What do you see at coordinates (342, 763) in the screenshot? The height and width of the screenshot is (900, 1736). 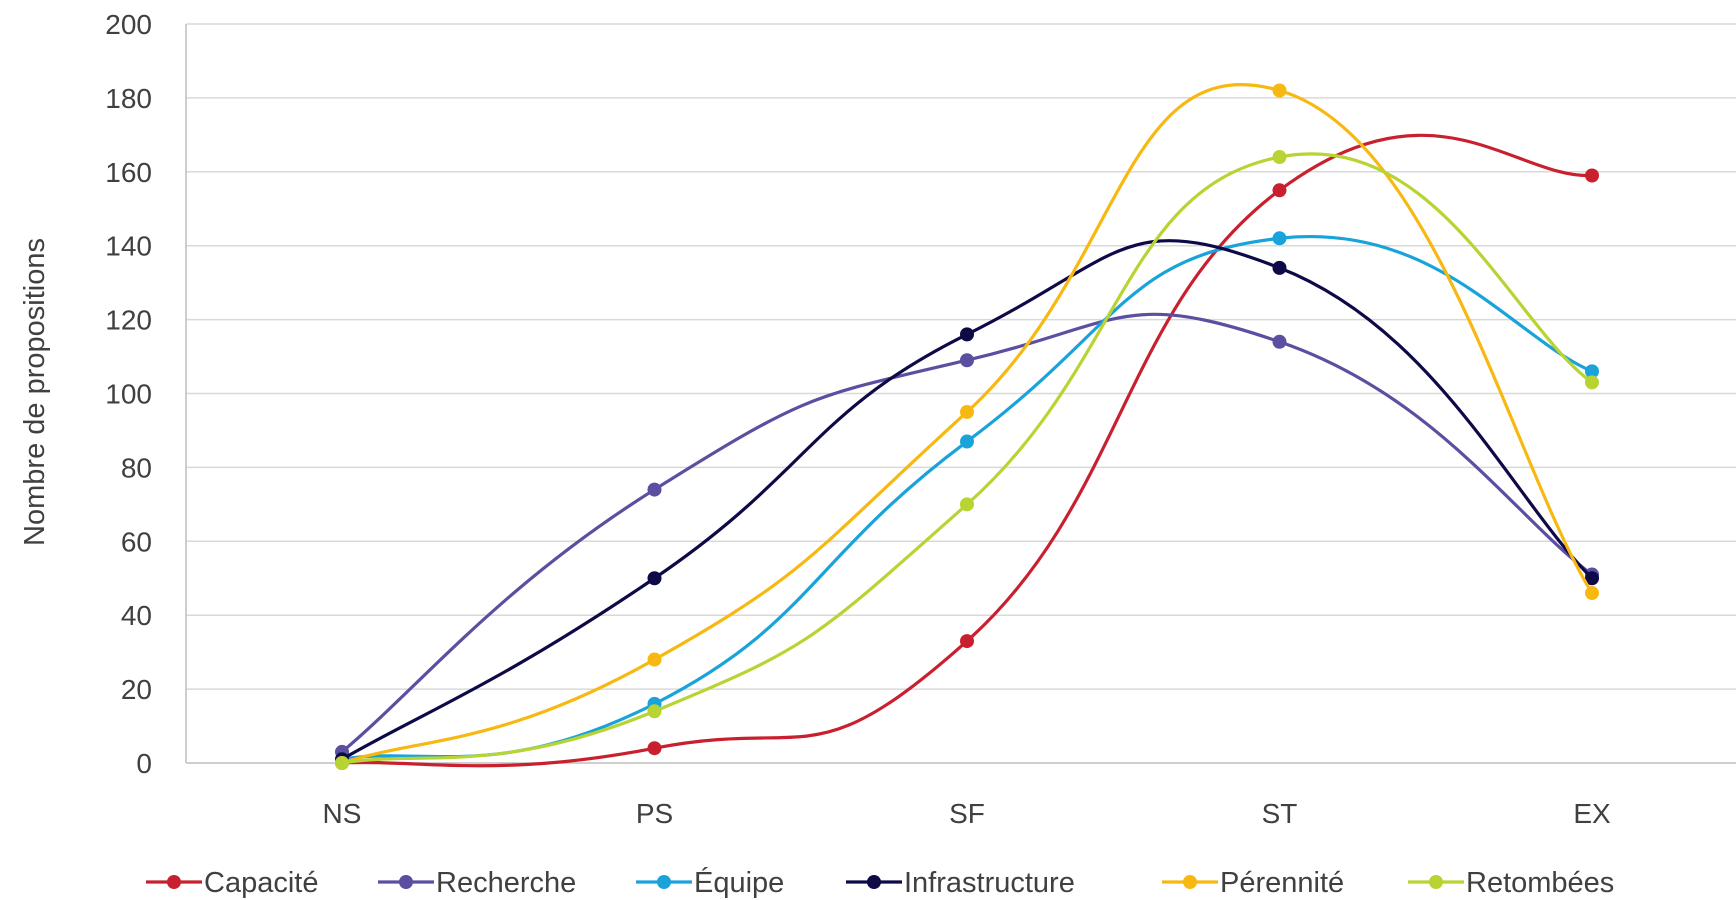 I see `data-point-retombees-ns` at bounding box center [342, 763].